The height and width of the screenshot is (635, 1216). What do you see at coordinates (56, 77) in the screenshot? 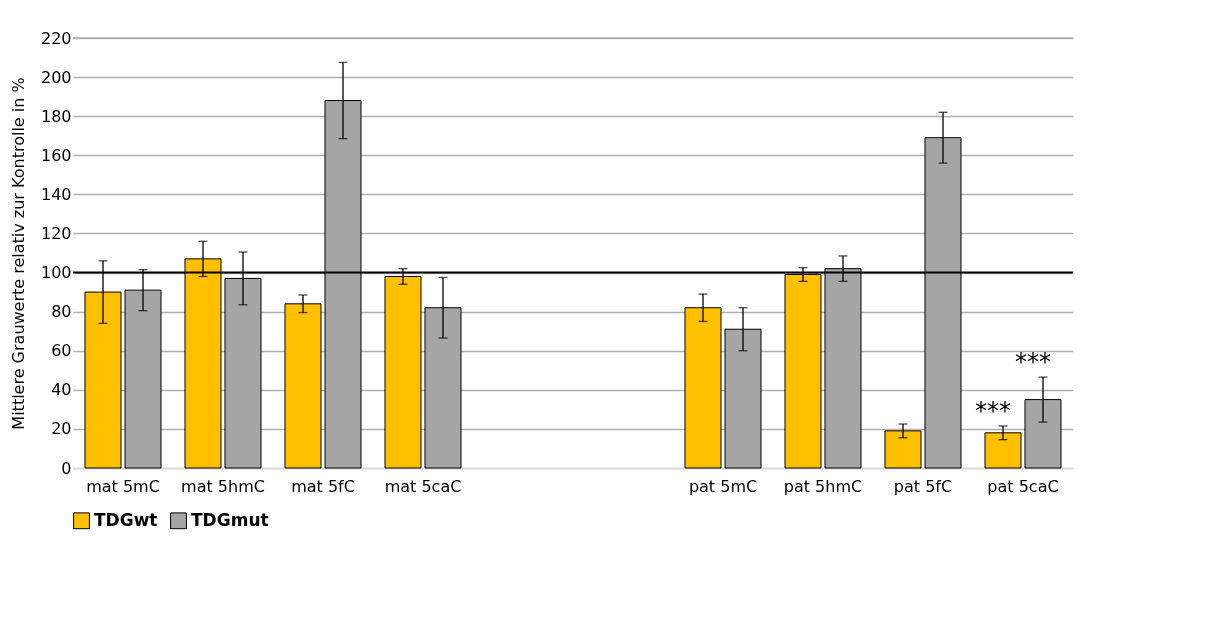
I see `y-tick-label: 200` at bounding box center [56, 77].